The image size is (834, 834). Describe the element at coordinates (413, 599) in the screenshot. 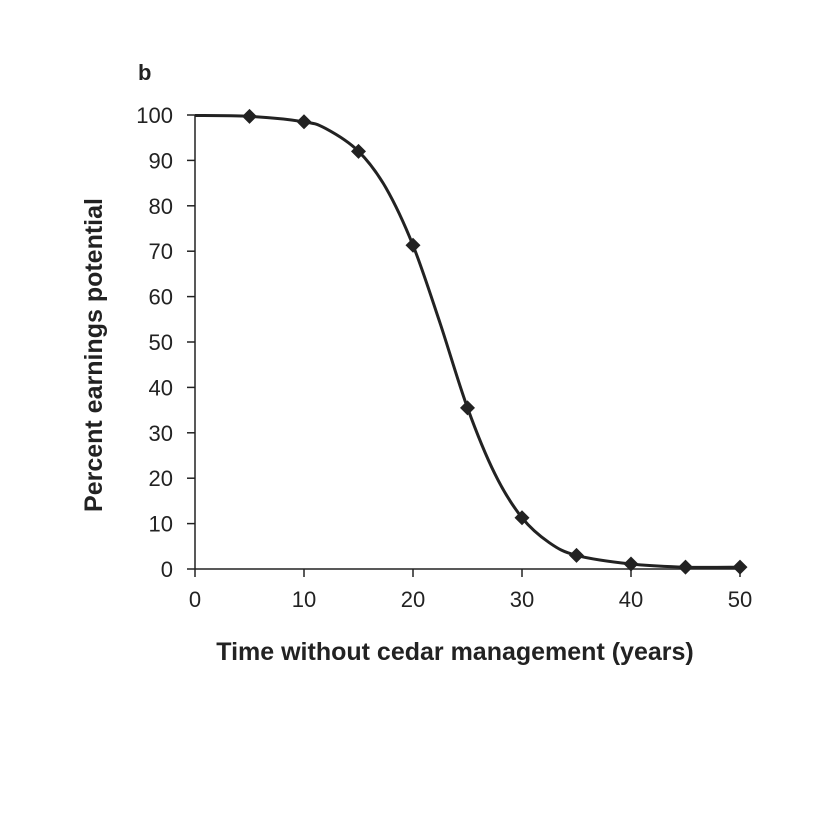

I see `x-tick-label: 20` at that location.